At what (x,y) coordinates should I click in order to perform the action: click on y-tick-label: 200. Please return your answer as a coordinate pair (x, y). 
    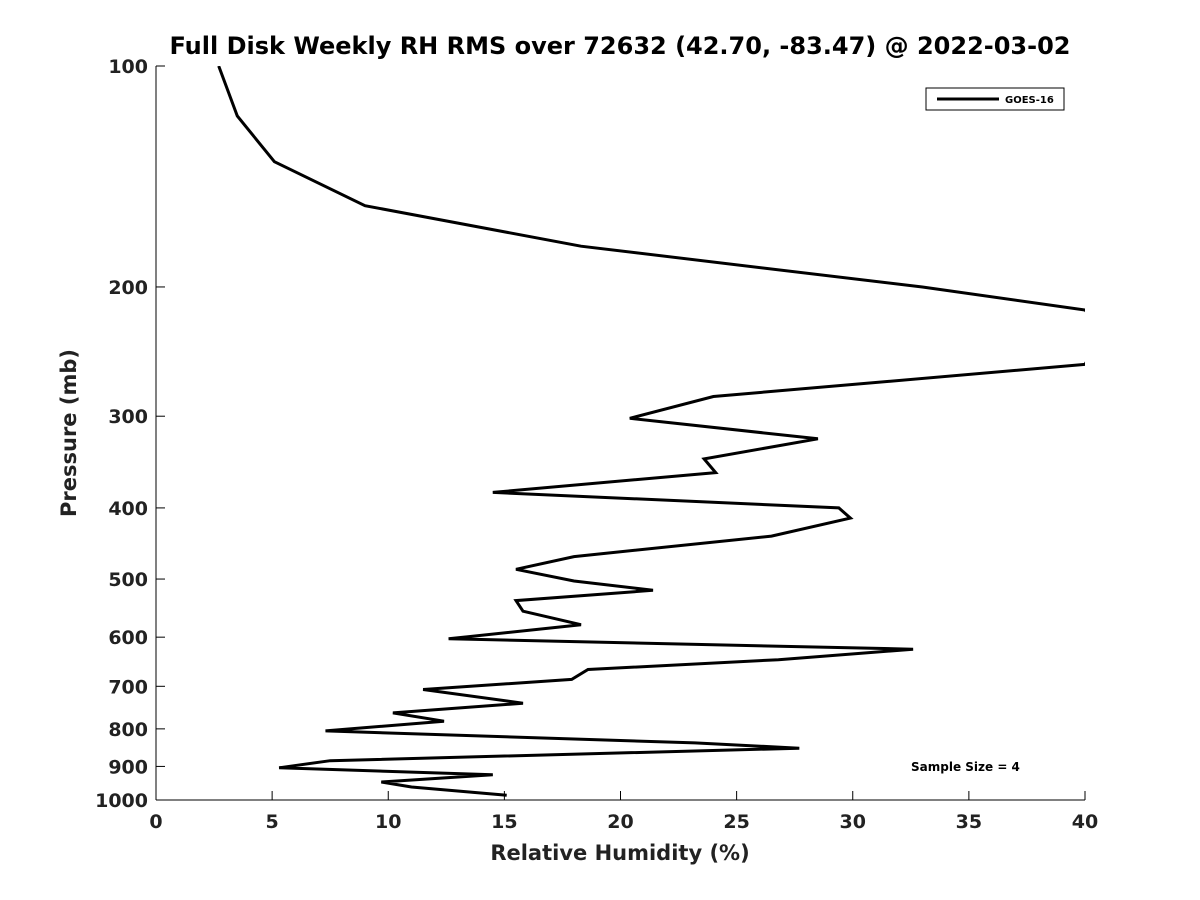
    Looking at the image, I should click on (128, 288).